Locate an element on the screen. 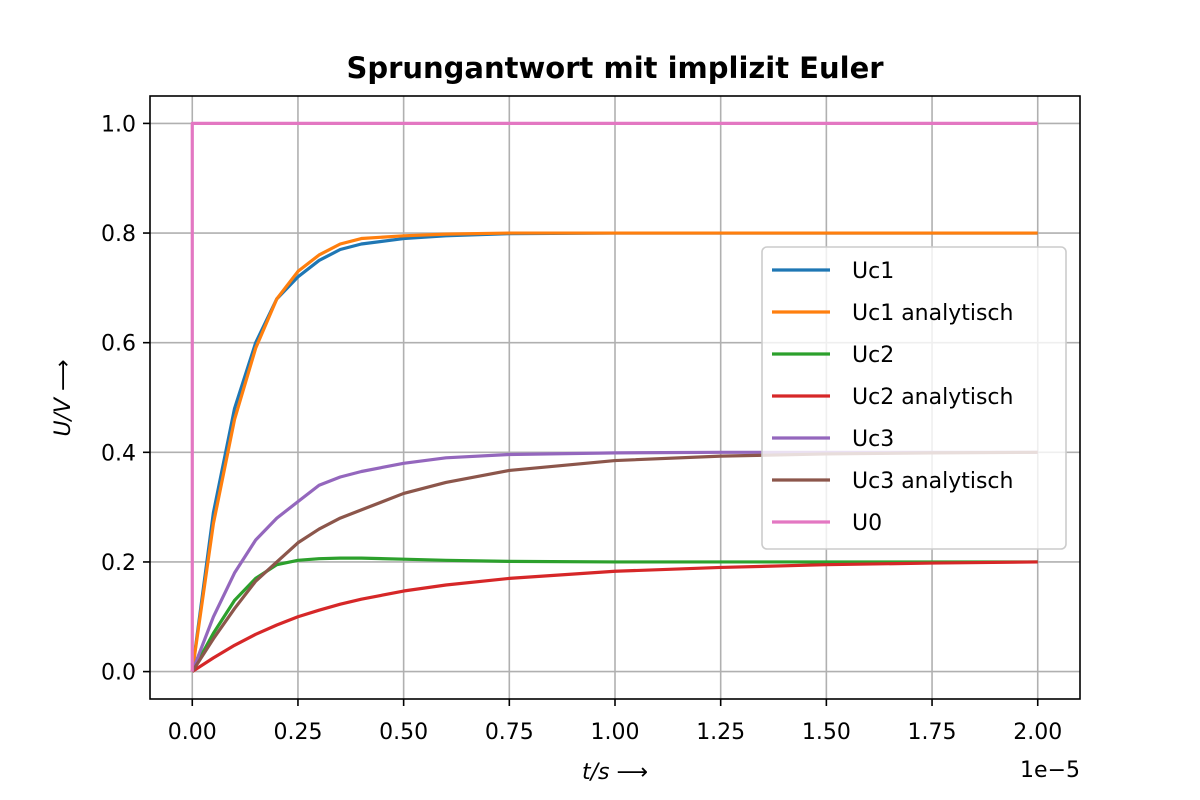 The width and height of the screenshot is (1200, 800). x-tick-label: 0.75 is located at coordinates (509, 732).